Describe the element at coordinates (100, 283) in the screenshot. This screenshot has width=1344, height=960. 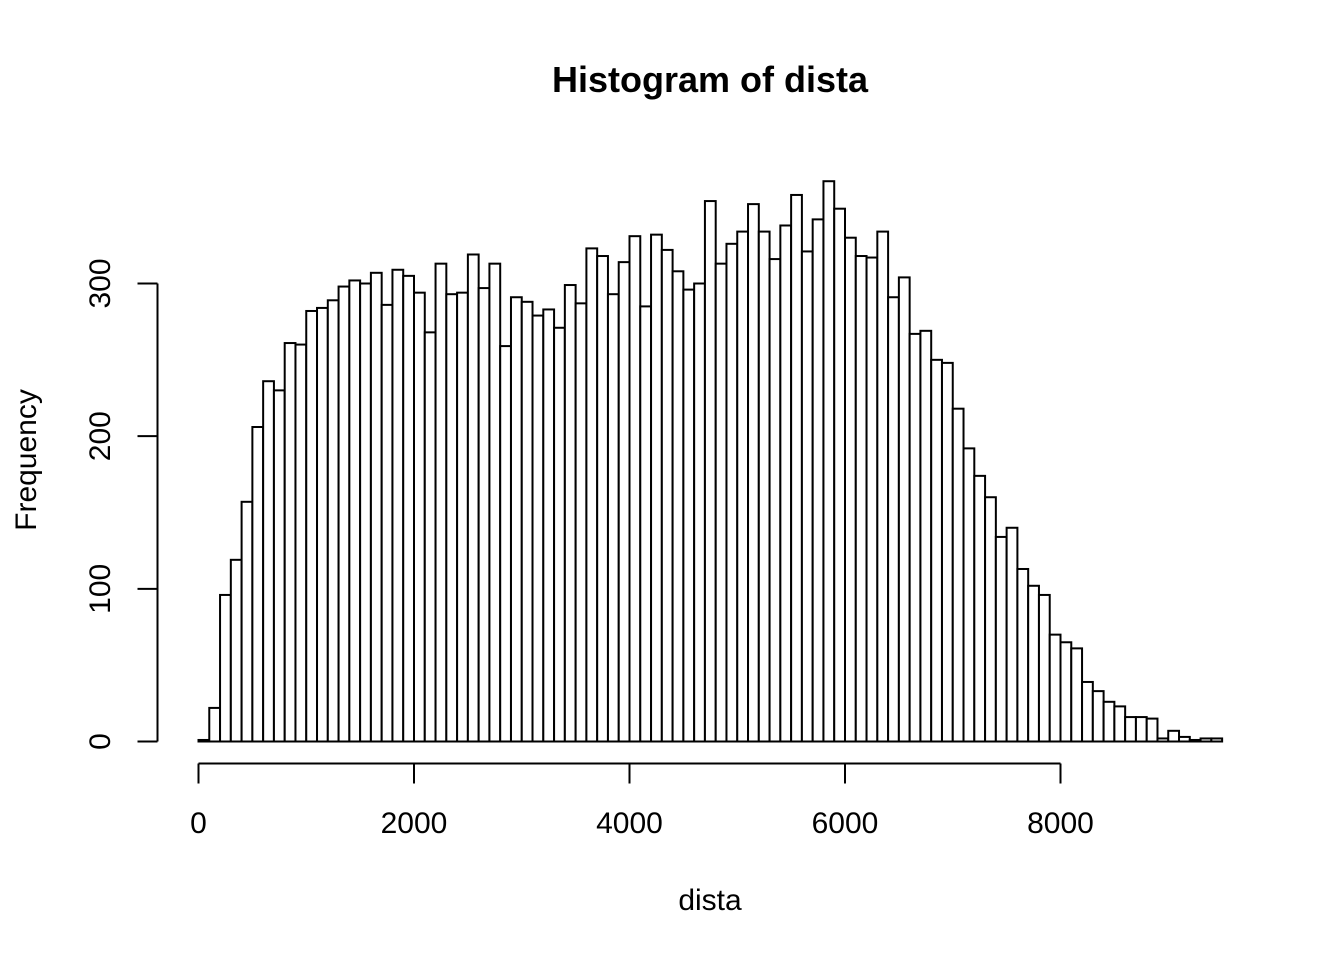
I see `y-tick-label: 300` at that location.